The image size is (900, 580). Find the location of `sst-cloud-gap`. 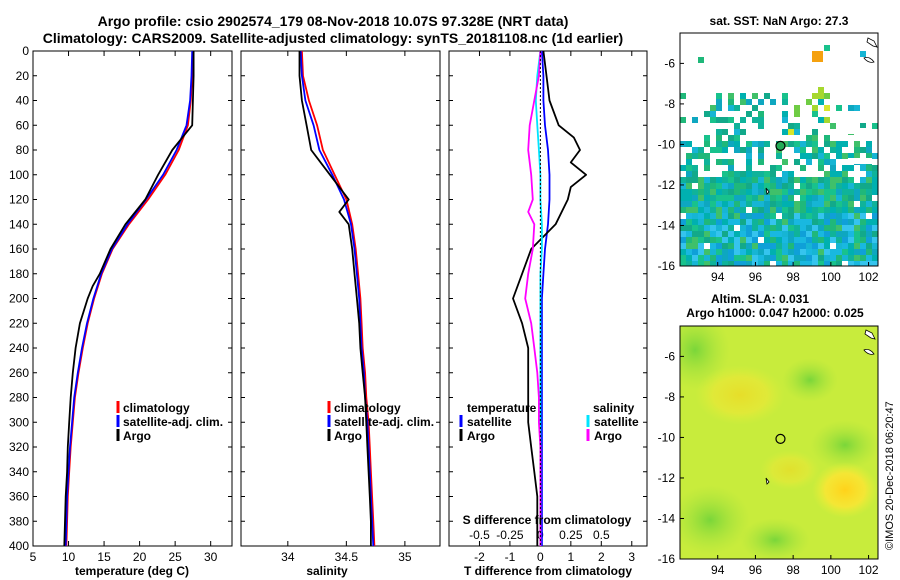

sst-cloud-gap is located at coordinates (851, 161).